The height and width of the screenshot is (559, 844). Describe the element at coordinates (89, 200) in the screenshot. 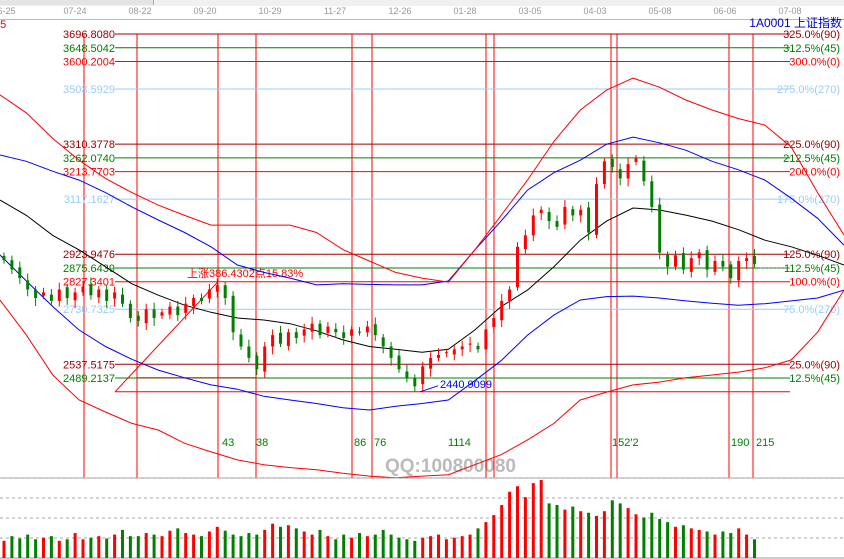

I see `fib-price-label: 3117.1627` at that location.